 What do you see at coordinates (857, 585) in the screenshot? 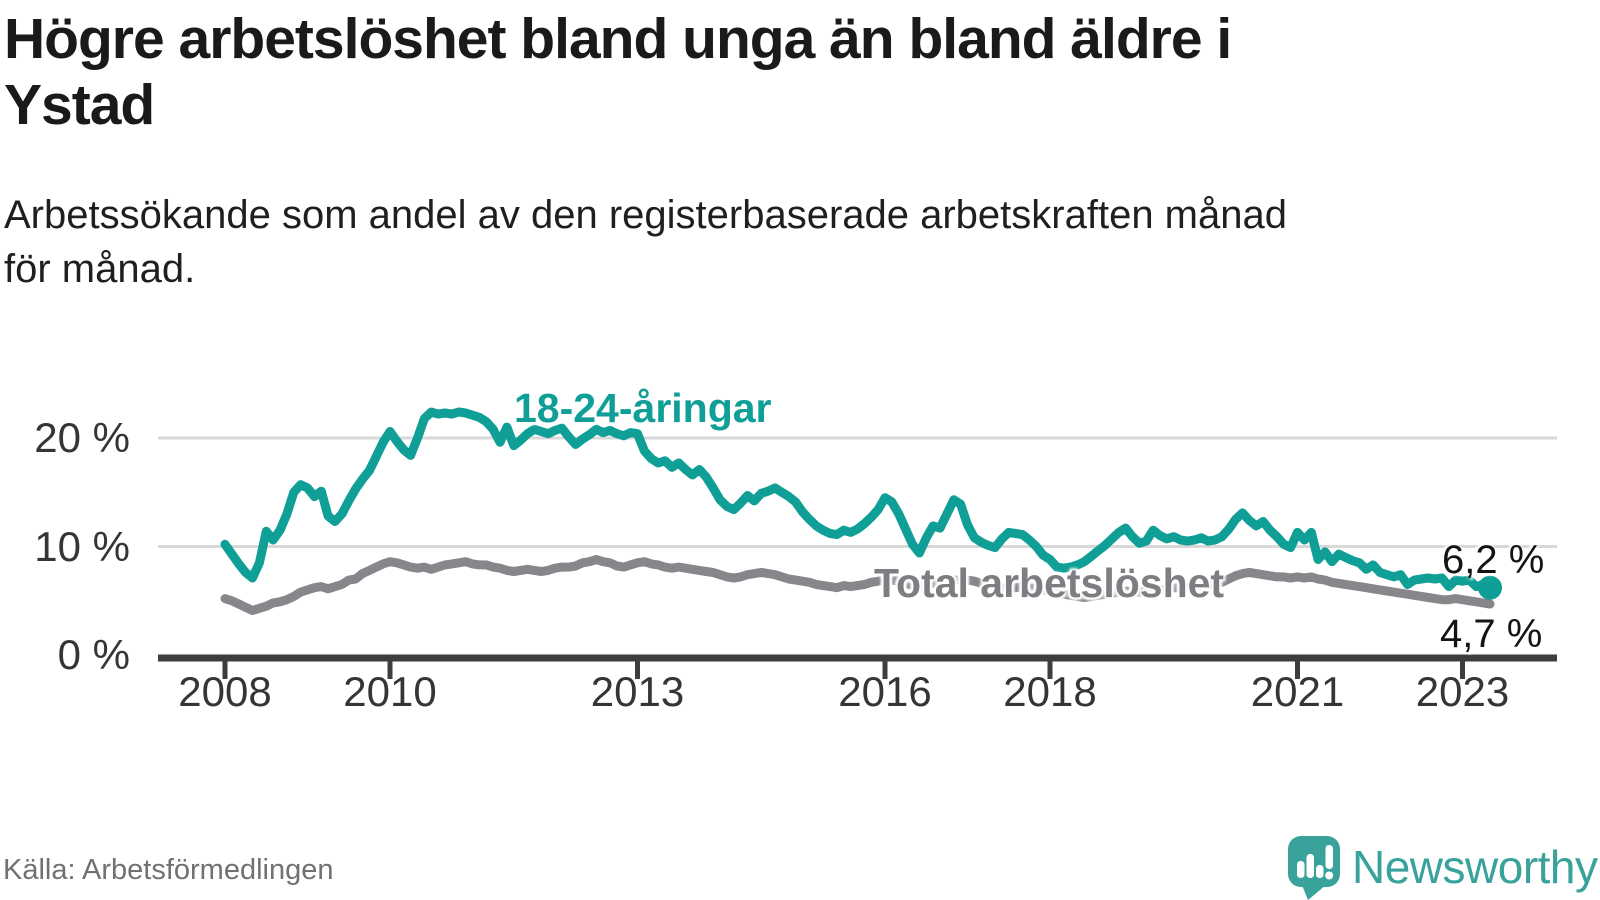
I see `series-line-total` at bounding box center [857, 585].